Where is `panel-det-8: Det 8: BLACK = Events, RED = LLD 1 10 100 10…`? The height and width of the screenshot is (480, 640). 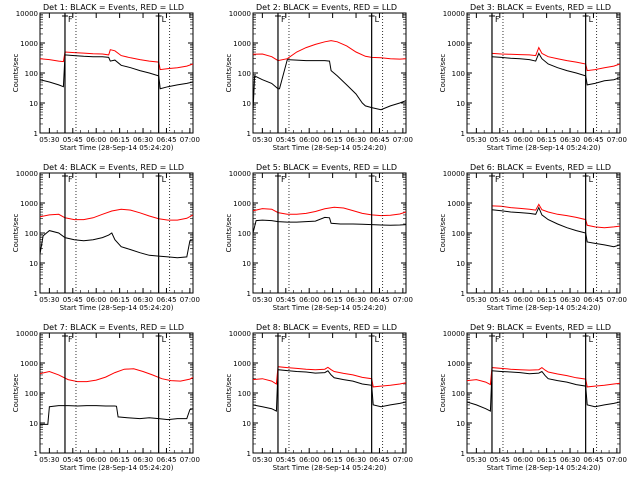
panel-det-8: Det 8: BLACK = Events, RED = LLD 1 10 100 10… is located at coordinates (319, 397).